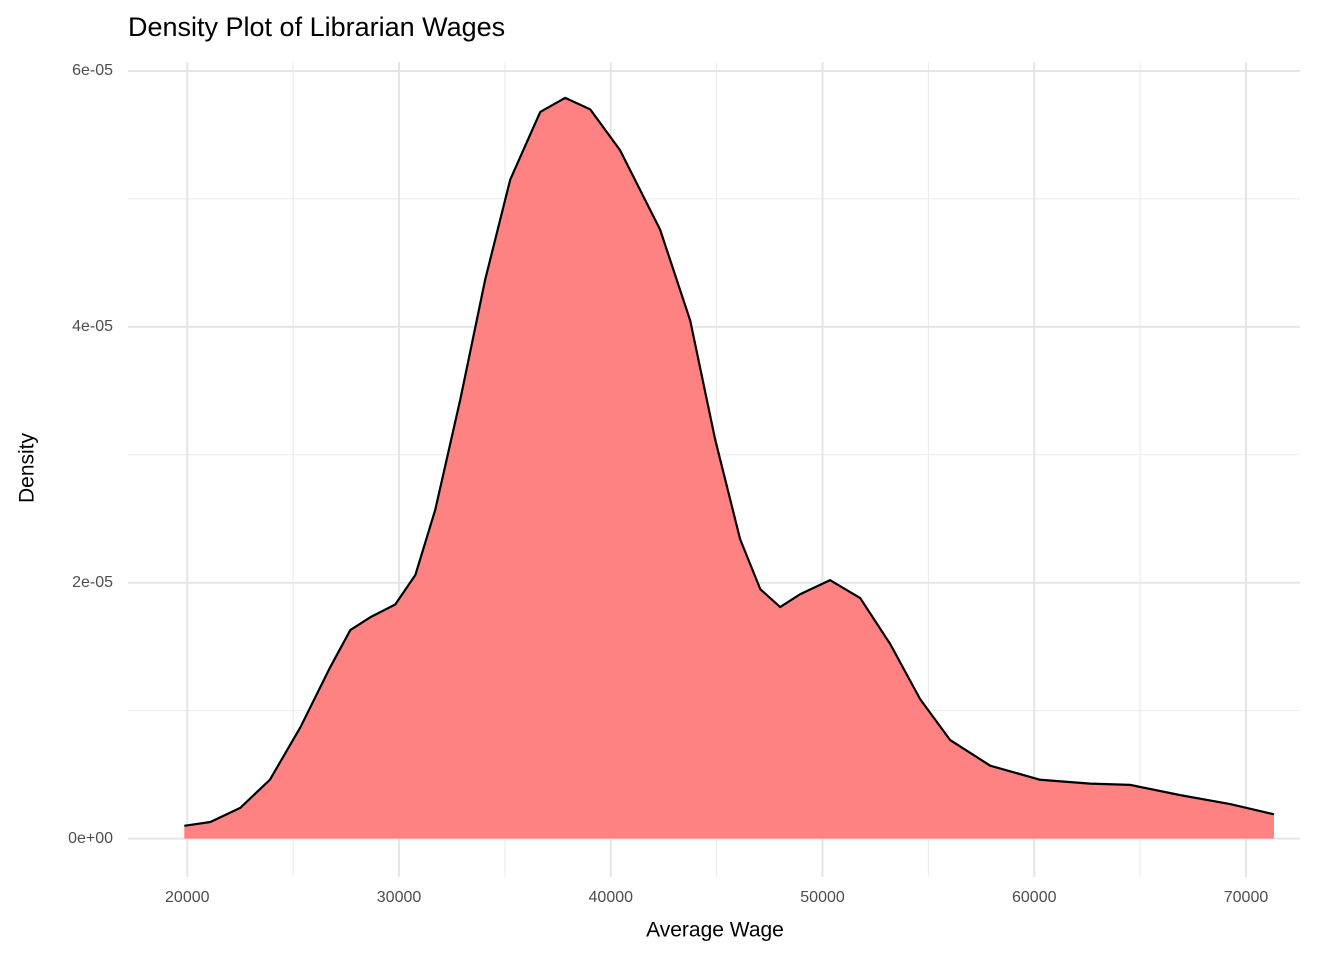 This screenshot has height=965, width=1344. I want to click on x-tick-label: 30000, so click(399, 897).